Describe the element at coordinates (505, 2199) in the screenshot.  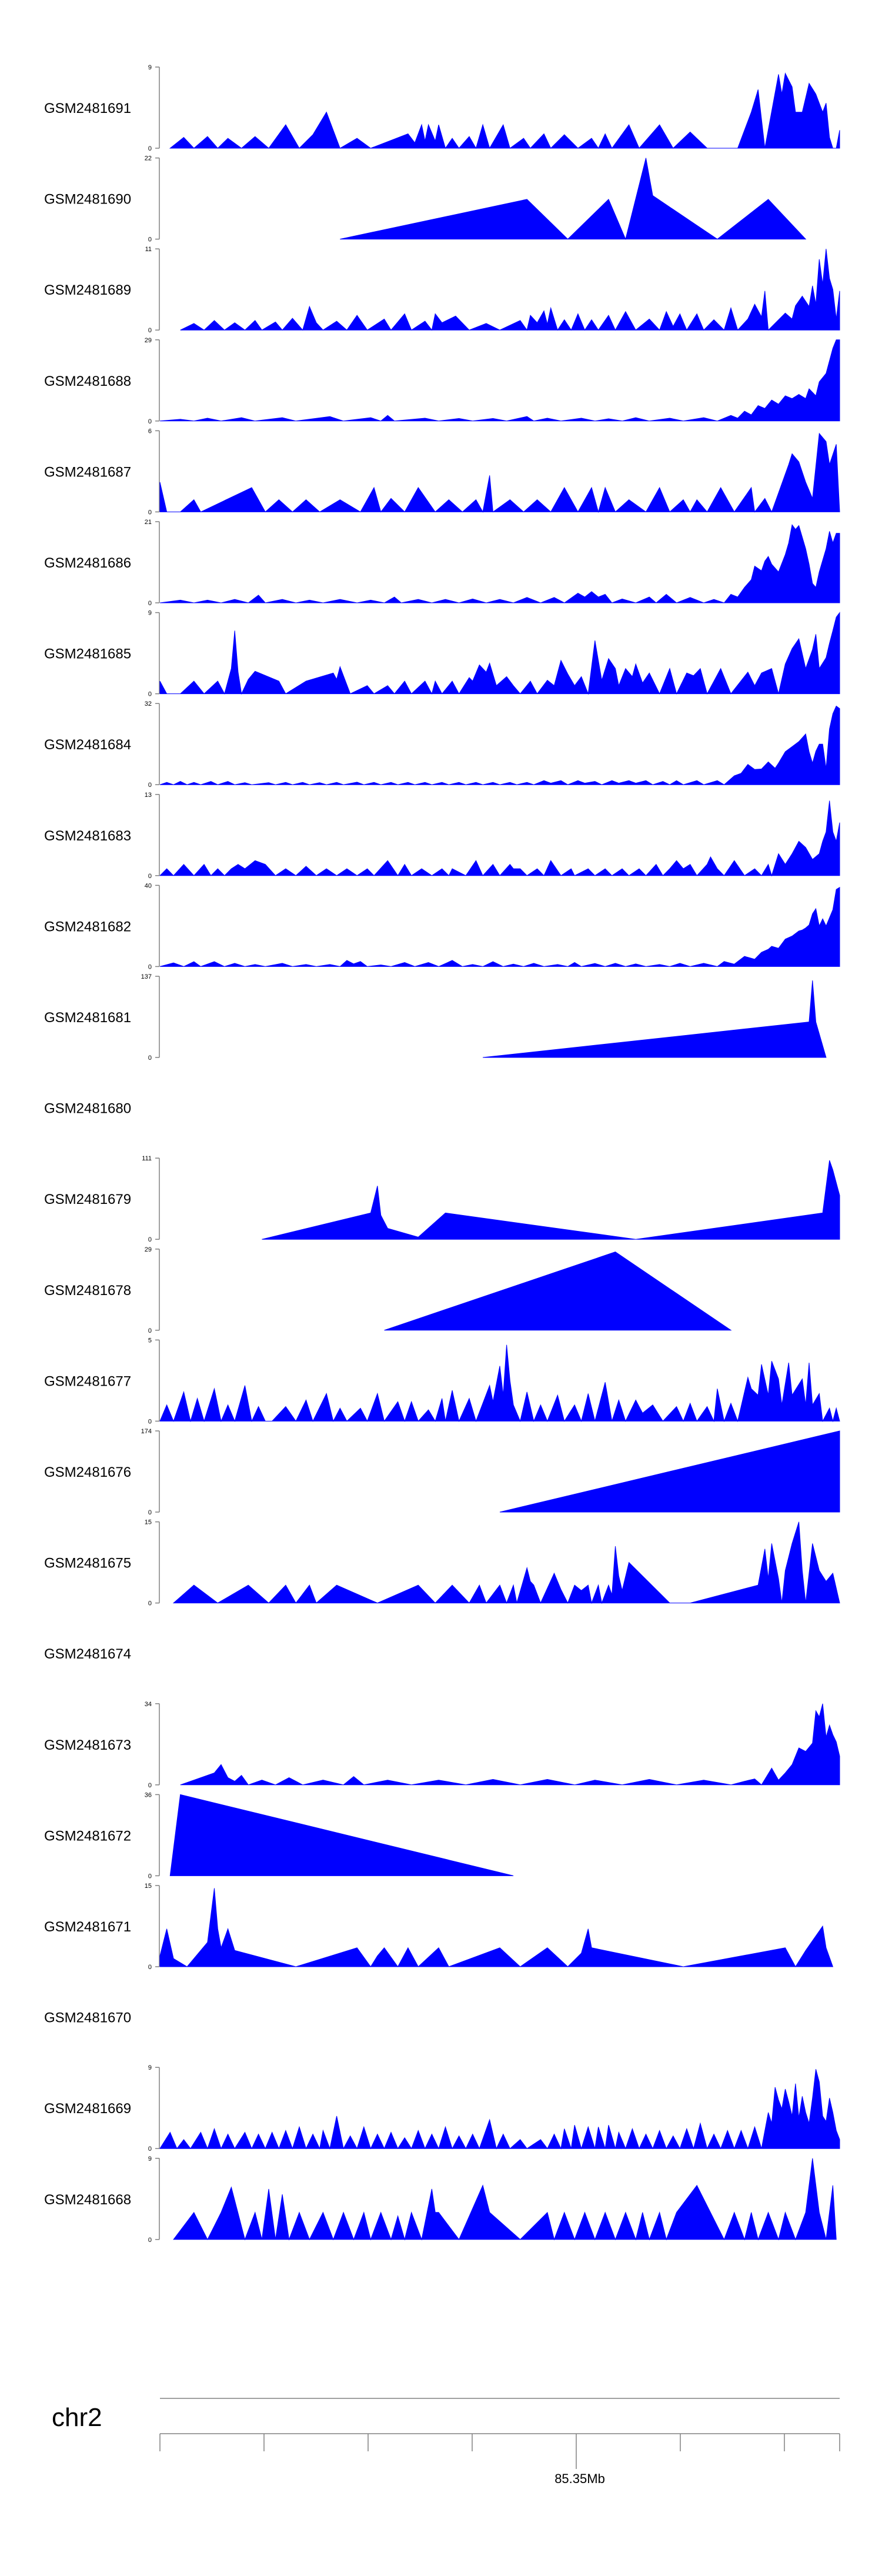
I see `coverage-area-GSM2481668` at that location.